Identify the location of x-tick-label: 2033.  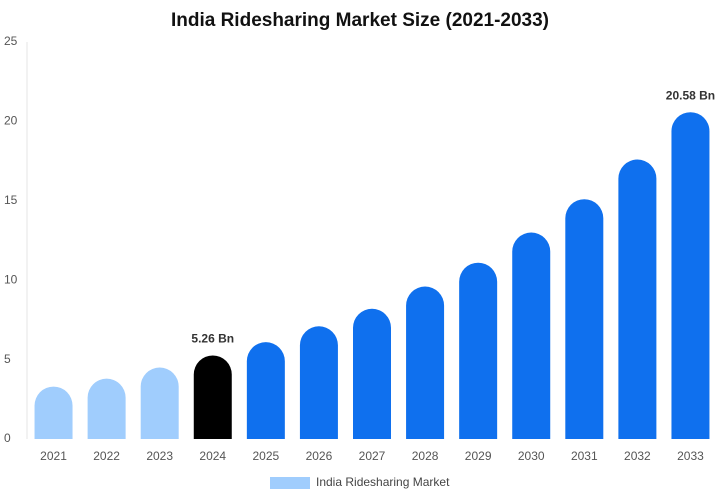
(690, 456).